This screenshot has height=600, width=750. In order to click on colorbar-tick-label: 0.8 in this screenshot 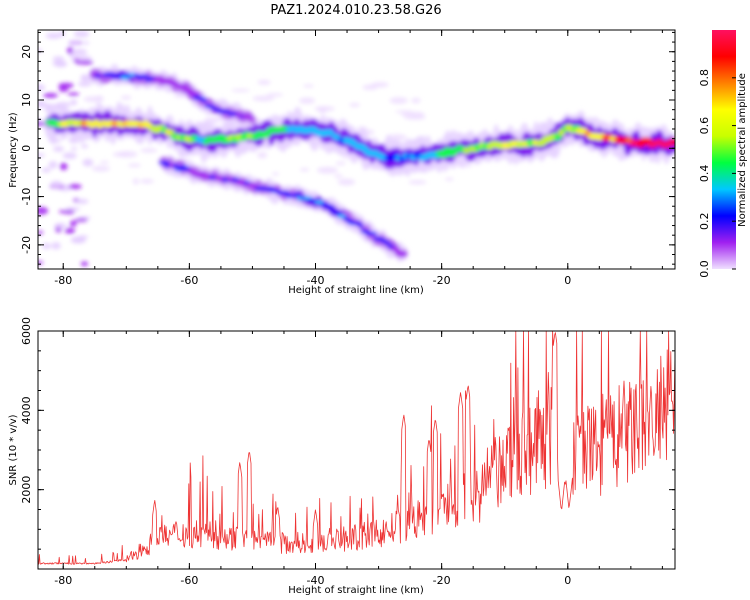, I will do `click(704, 78)`.